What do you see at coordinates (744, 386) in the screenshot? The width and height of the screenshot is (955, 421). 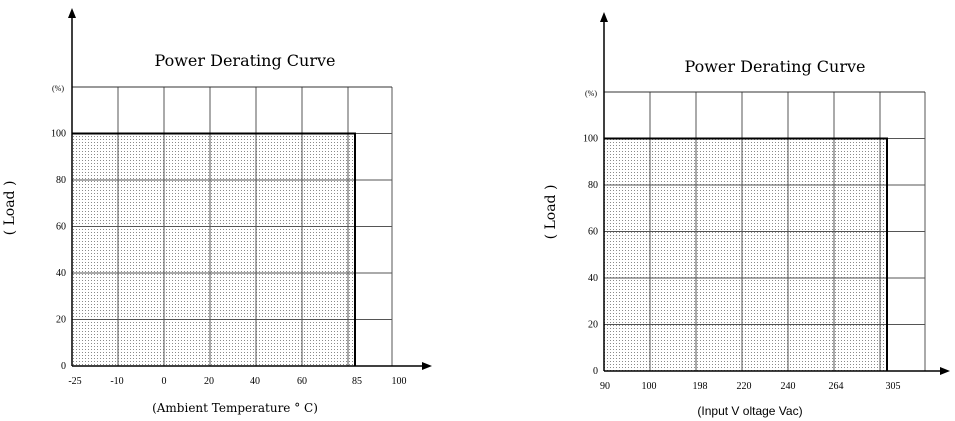 I see `x-tick-label: 220` at bounding box center [744, 386].